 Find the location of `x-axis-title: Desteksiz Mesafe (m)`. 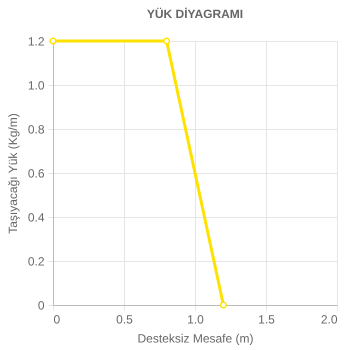

x-axis-title: Desteksiz Mesafe (m) is located at coordinates (195, 339).